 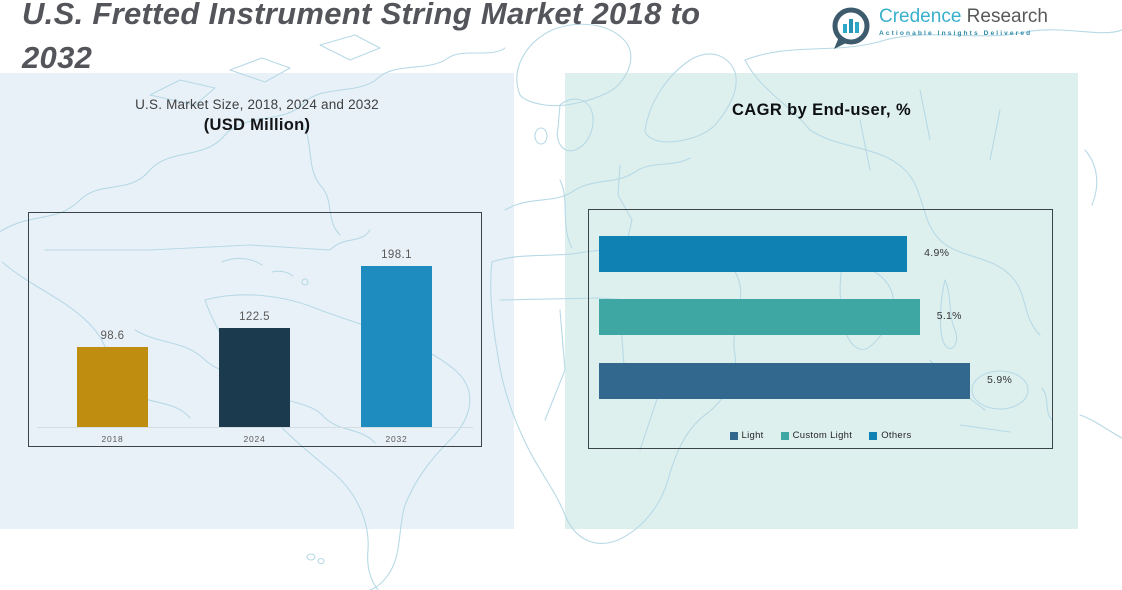 What do you see at coordinates (784, 381) in the screenshot?
I see `hbar-light` at bounding box center [784, 381].